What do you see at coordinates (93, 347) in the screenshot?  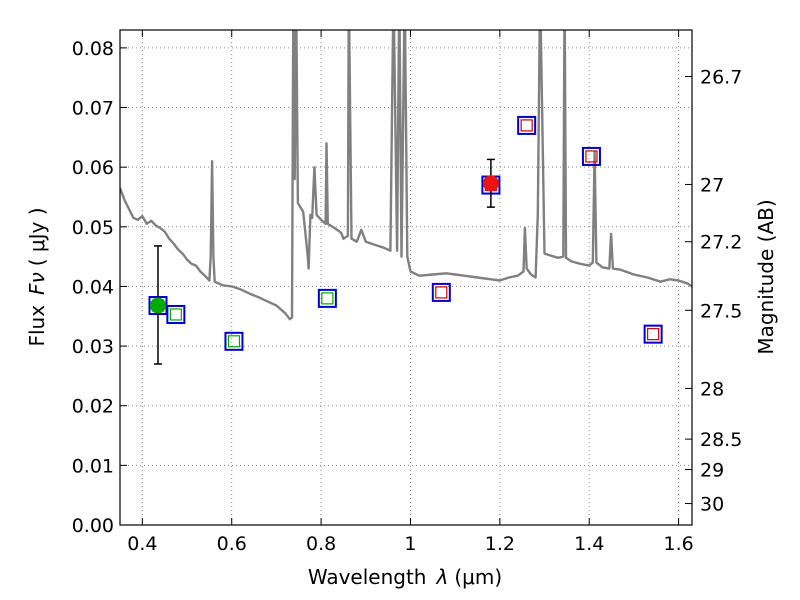 I see `y-tick-label: 0.03` at bounding box center [93, 347].